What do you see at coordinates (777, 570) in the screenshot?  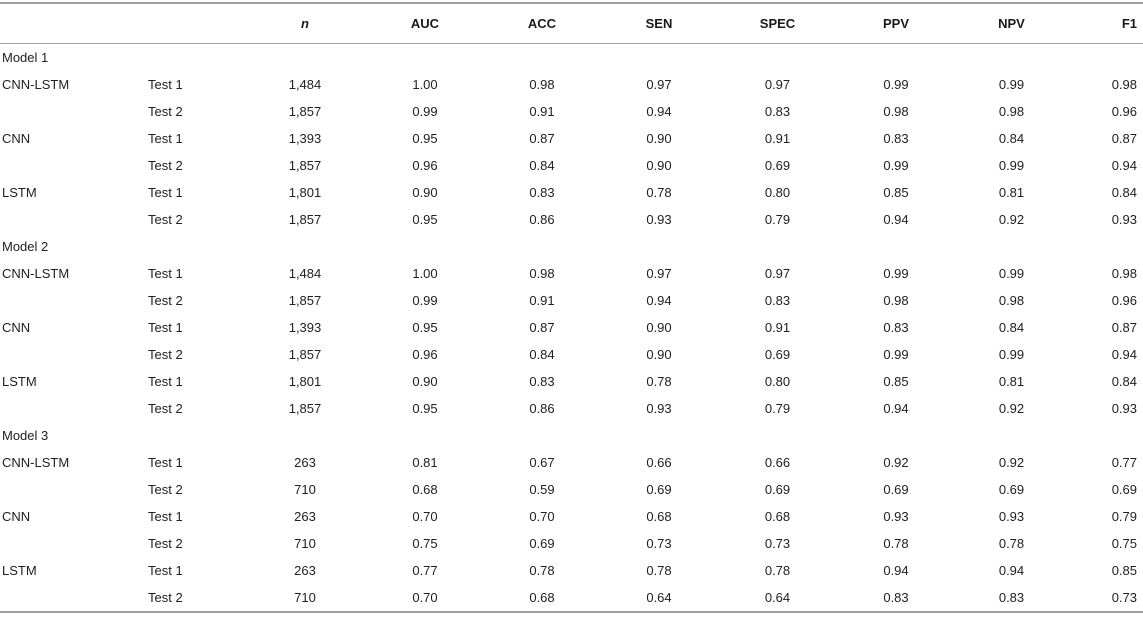 I see `spec-cell: 0.78` at bounding box center [777, 570].